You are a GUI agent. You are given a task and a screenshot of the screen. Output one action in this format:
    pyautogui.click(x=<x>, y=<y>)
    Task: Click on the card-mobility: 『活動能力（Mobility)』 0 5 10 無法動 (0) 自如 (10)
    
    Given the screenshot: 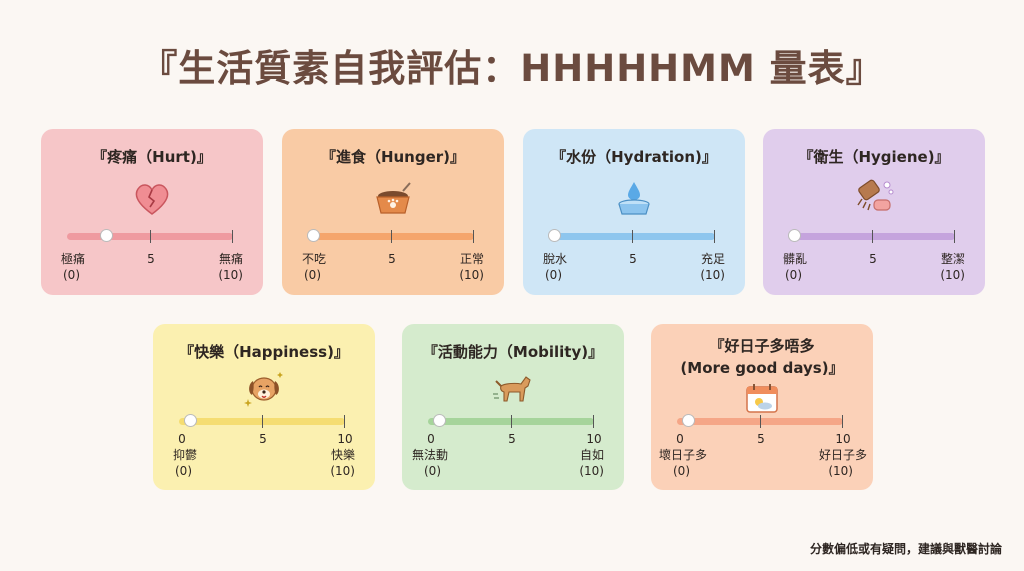 What is the action you would take?
    pyautogui.click(x=513, y=407)
    